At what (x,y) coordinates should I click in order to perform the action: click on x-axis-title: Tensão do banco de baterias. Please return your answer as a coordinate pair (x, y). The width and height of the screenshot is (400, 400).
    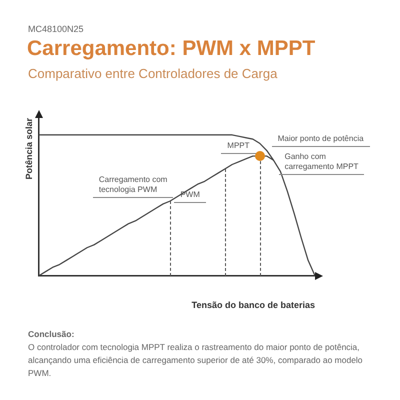
    Looking at the image, I should click on (253, 305).